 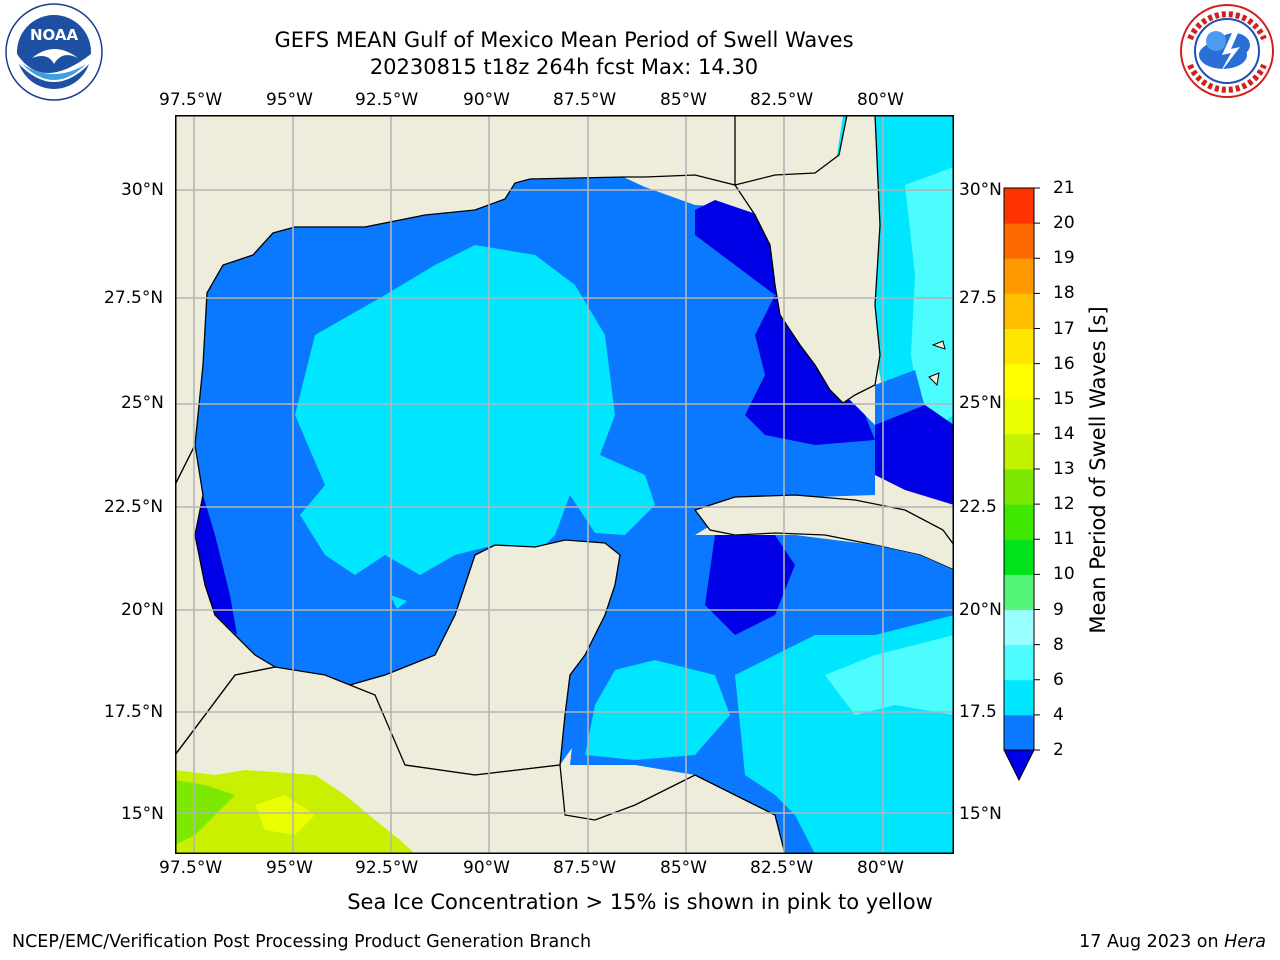 I want to click on colorbar-ticks: 2 4 6 8 9 10 11 12 13 14 15 16 17 18 19 20 21, so click(x=1070, y=480).